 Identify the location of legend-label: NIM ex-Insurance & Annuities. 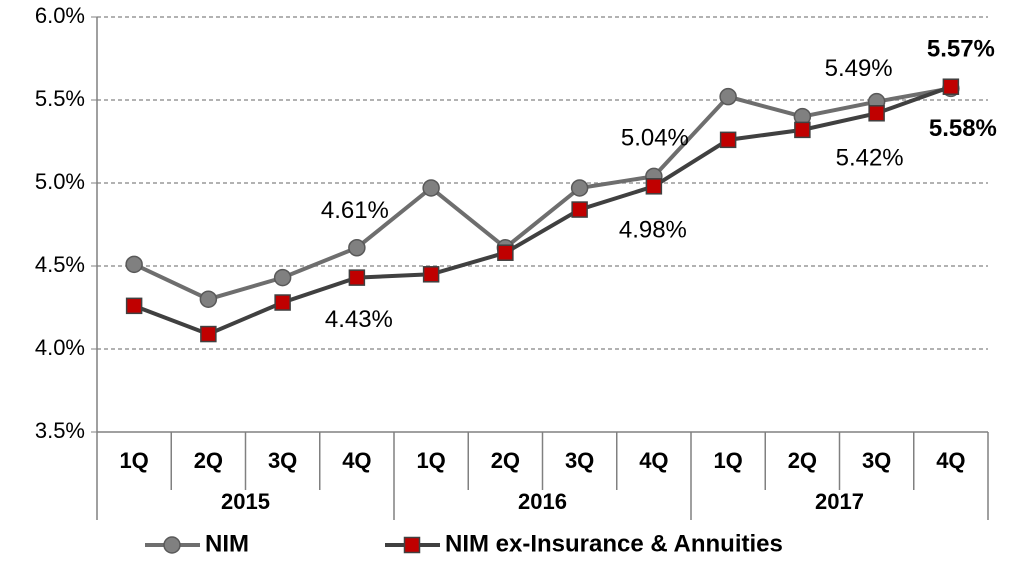
(614, 543).